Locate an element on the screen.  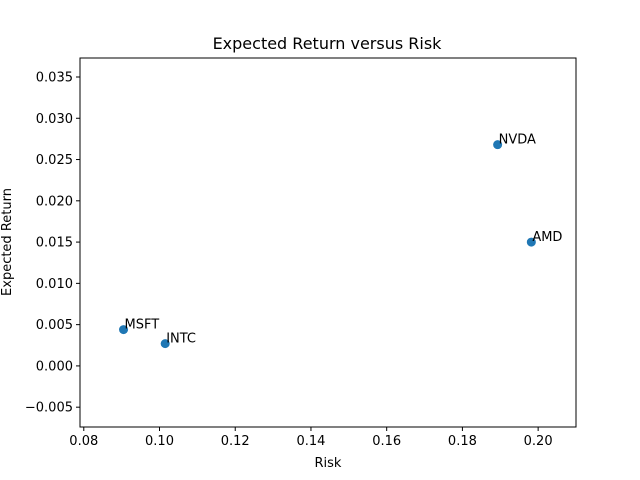
y-tick-label: −0.005 is located at coordinates (49, 408).